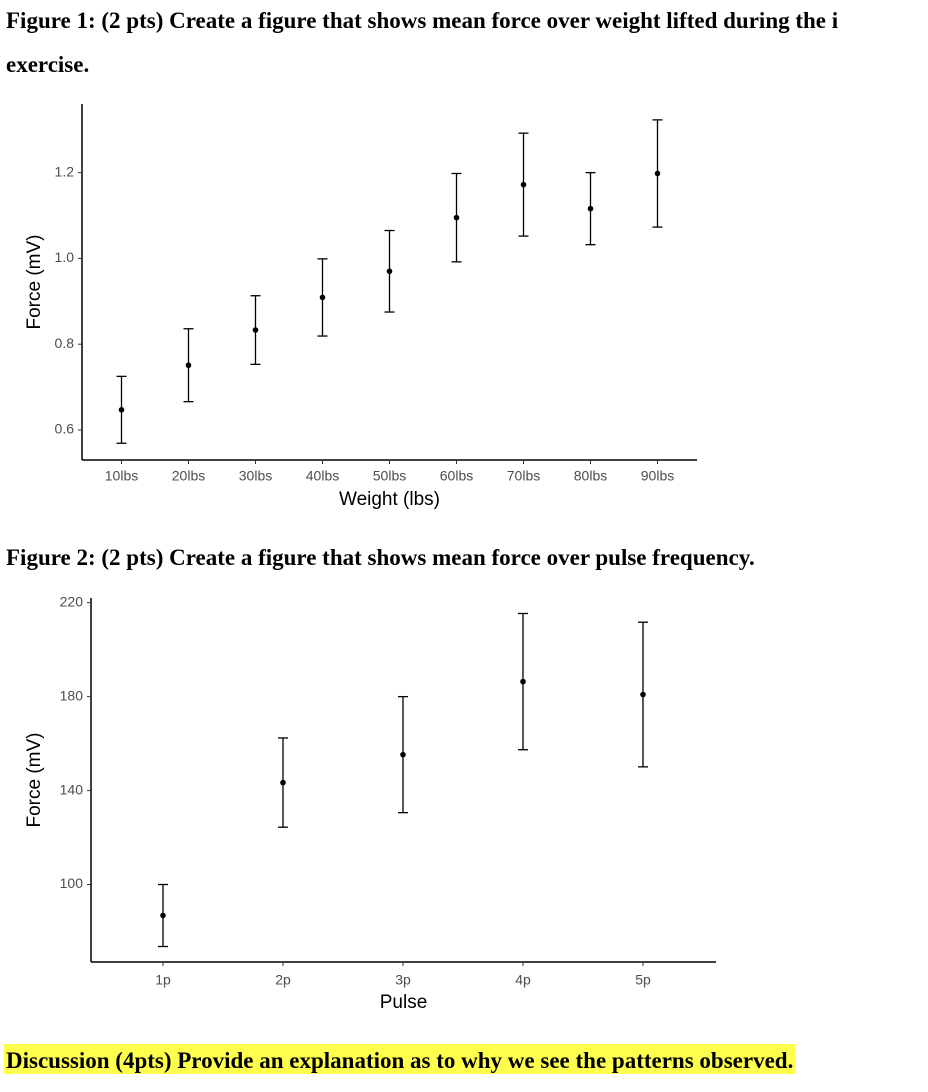 This screenshot has width=928, height=1092. Describe the element at coordinates (523, 980) in the screenshot. I see `x-tick-label: 4p` at that location.